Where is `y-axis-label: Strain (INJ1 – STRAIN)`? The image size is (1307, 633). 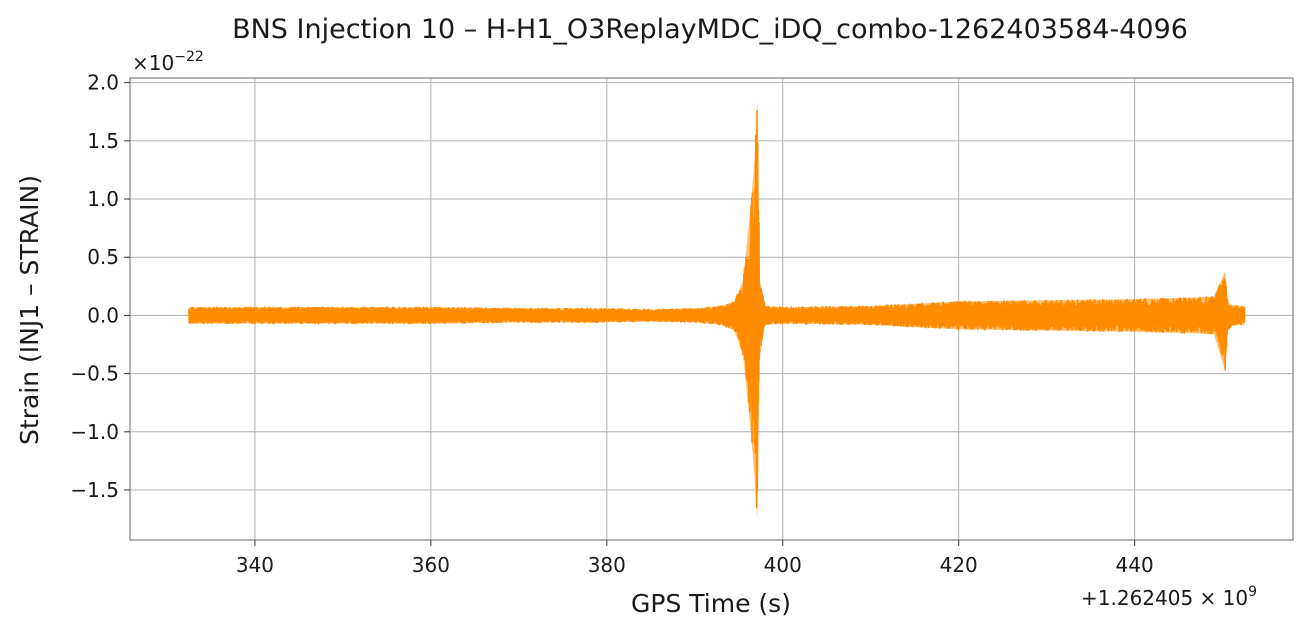 y-axis-label: Strain (INJ1 – STRAIN) is located at coordinates (29, 310).